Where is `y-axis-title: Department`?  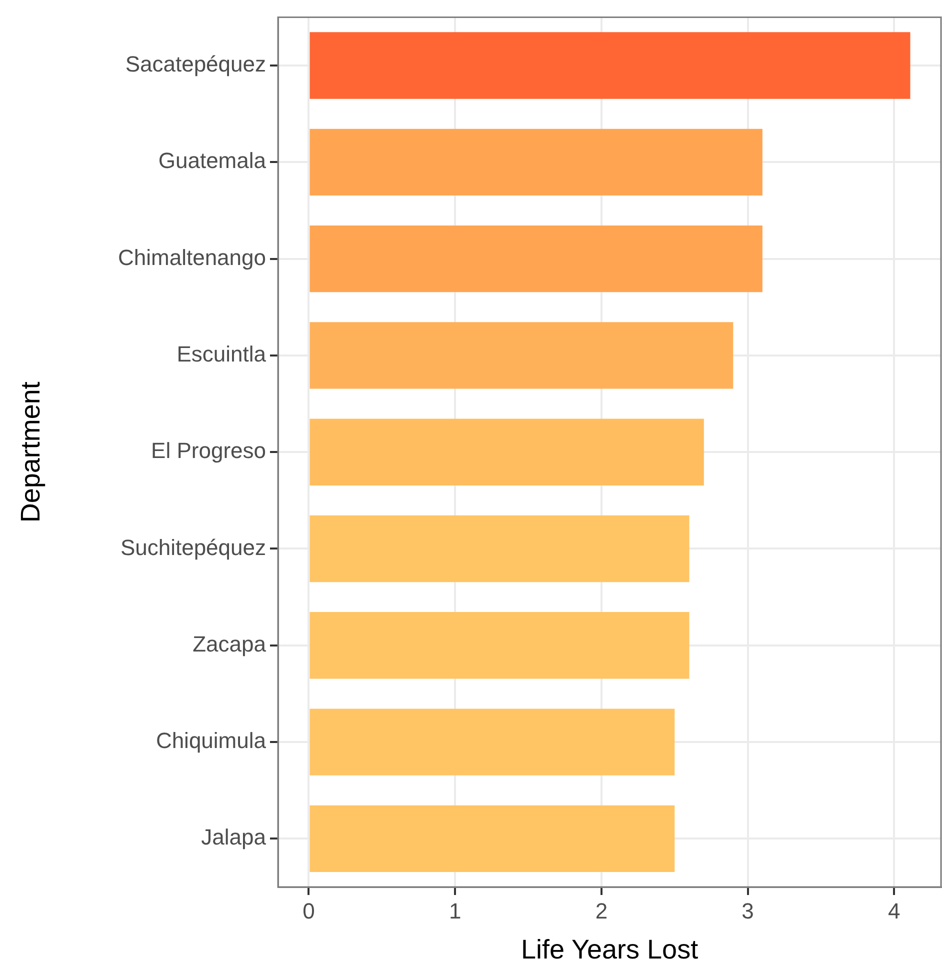 y-axis-title: Department is located at coordinates (31, 452).